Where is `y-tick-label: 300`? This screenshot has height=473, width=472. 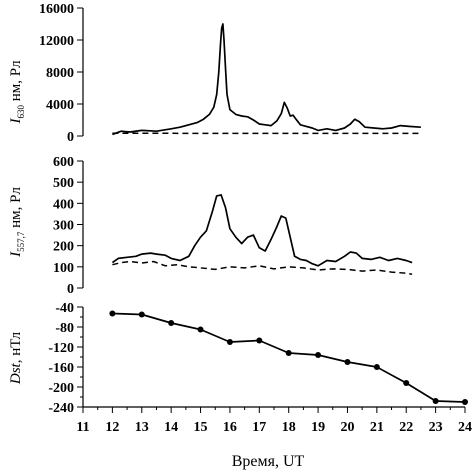 y-tick-label: 300 is located at coordinates (63, 226).